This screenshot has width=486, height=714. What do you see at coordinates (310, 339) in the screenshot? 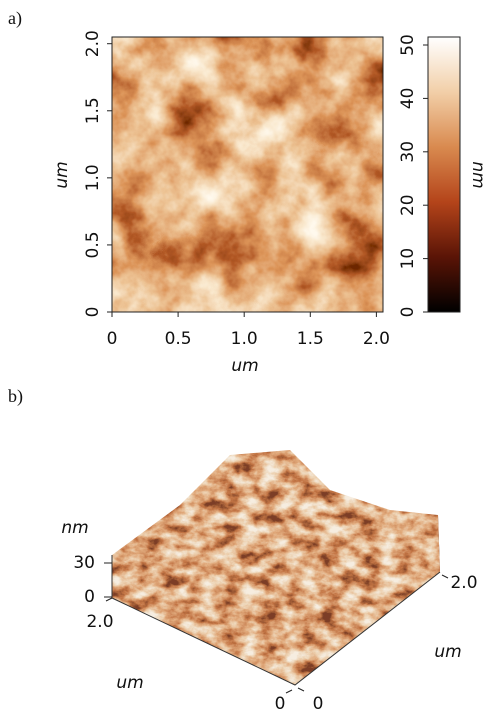
I see `x-tick-label: 1.5` at bounding box center [310, 339].